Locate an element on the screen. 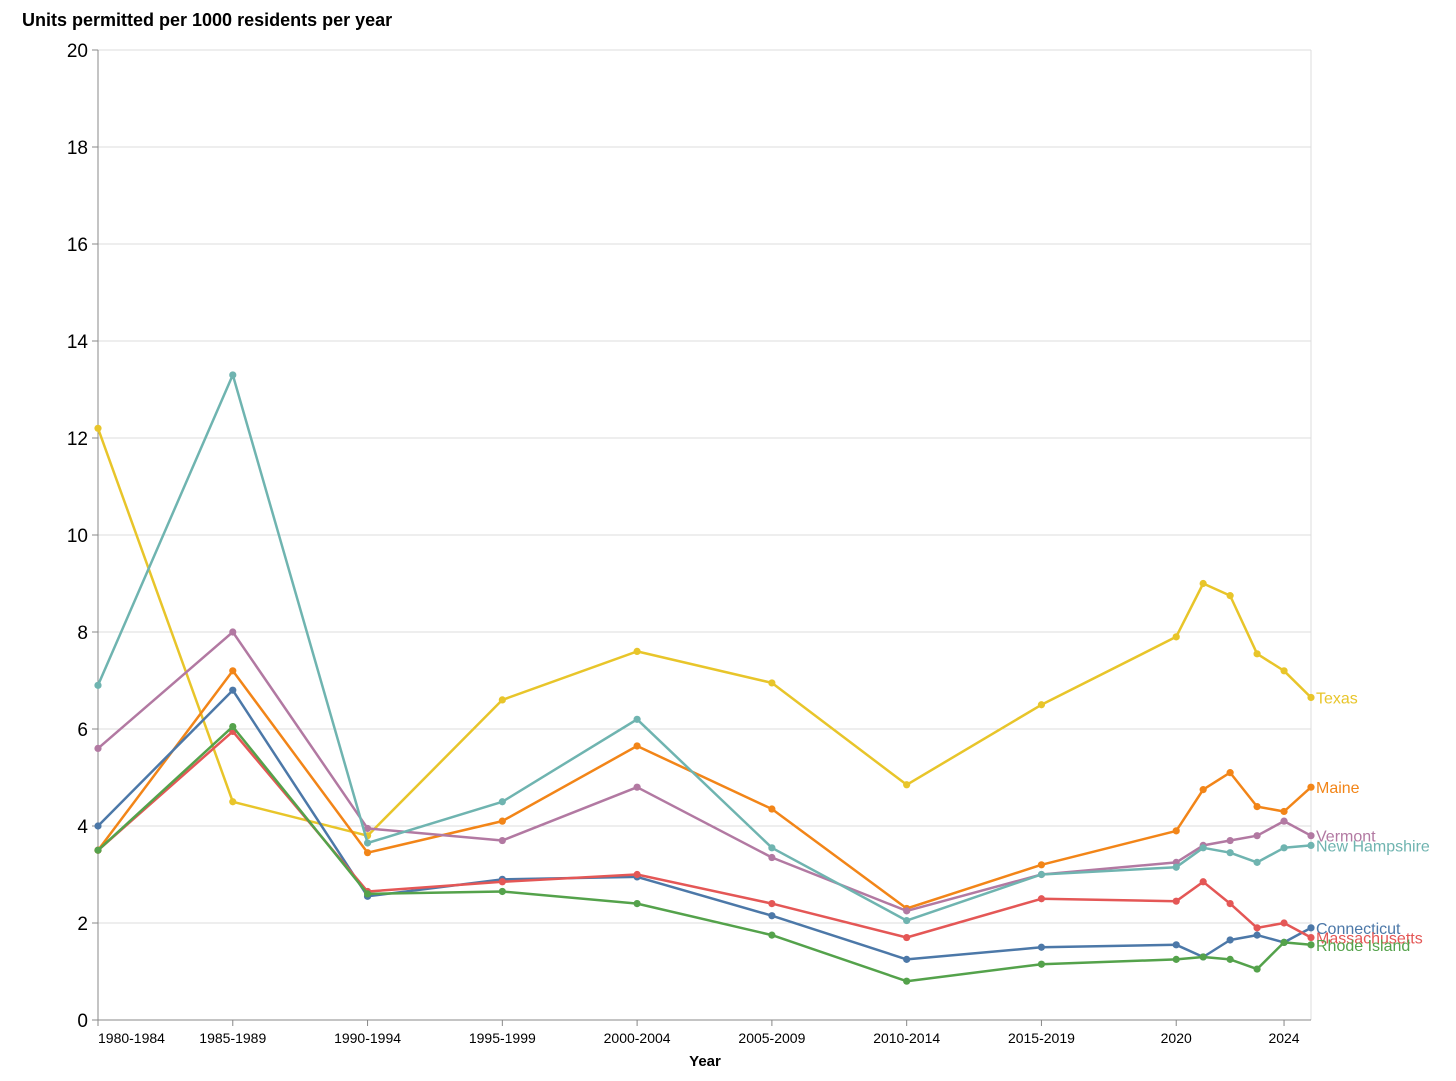  y-tick-label: 6 is located at coordinates (82, 730).